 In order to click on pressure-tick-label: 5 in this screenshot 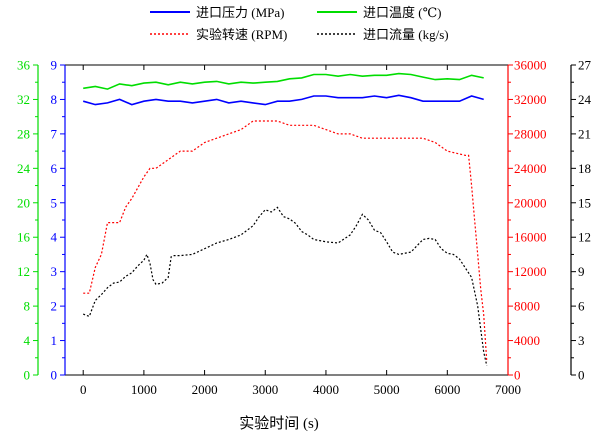, I will do `click(54, 202)`.